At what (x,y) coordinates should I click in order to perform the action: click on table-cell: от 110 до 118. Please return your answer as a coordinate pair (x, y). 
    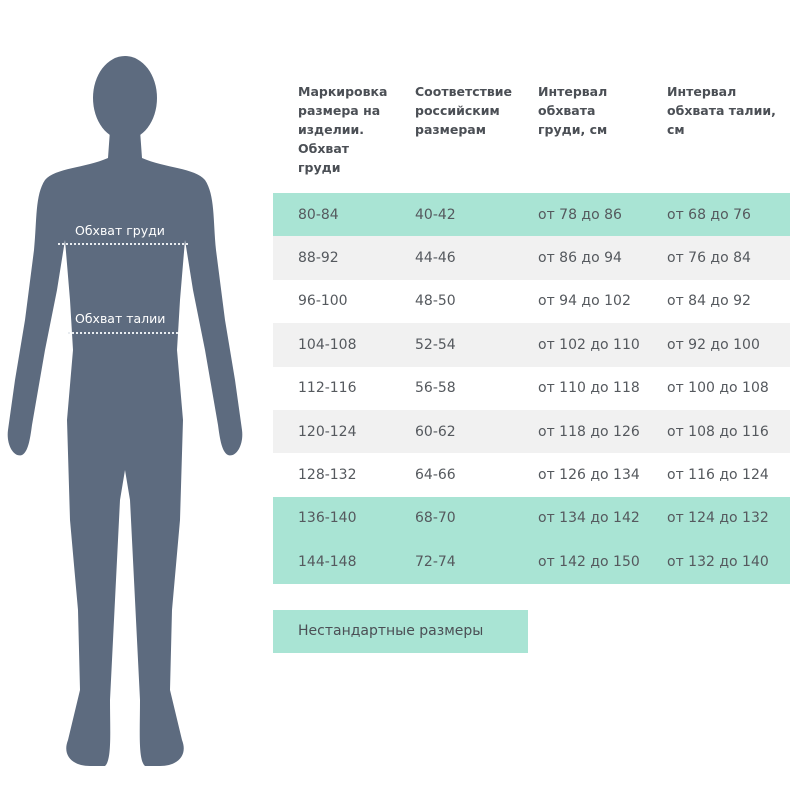
    Looking at the image, I should click on (589, 388).